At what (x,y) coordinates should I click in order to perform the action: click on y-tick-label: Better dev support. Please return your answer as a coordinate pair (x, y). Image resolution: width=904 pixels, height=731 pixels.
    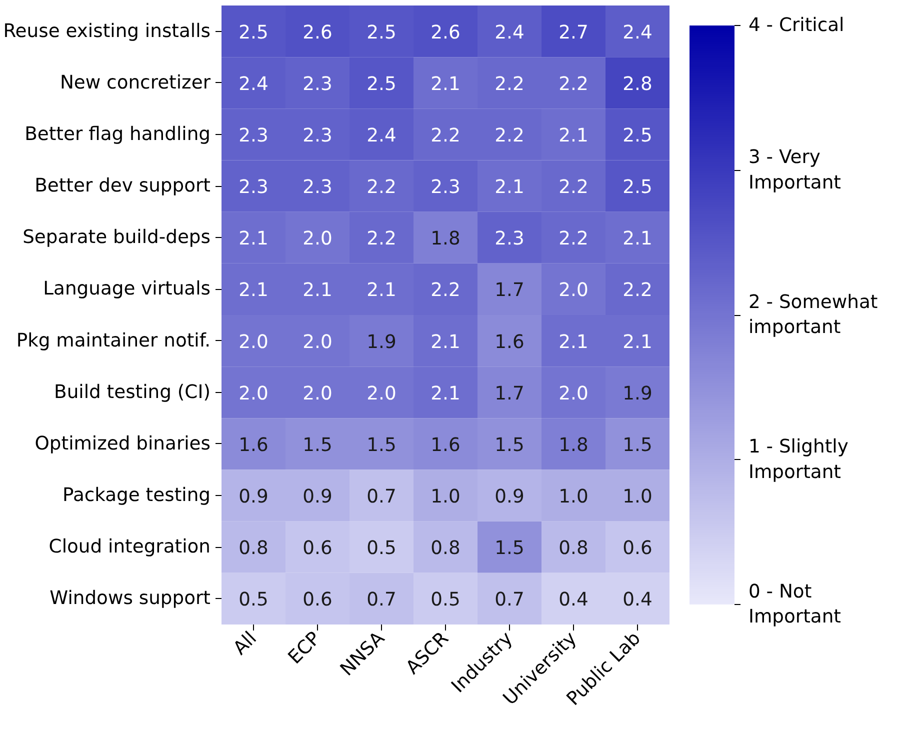
    Looking at the image, I should click on (122, 186).